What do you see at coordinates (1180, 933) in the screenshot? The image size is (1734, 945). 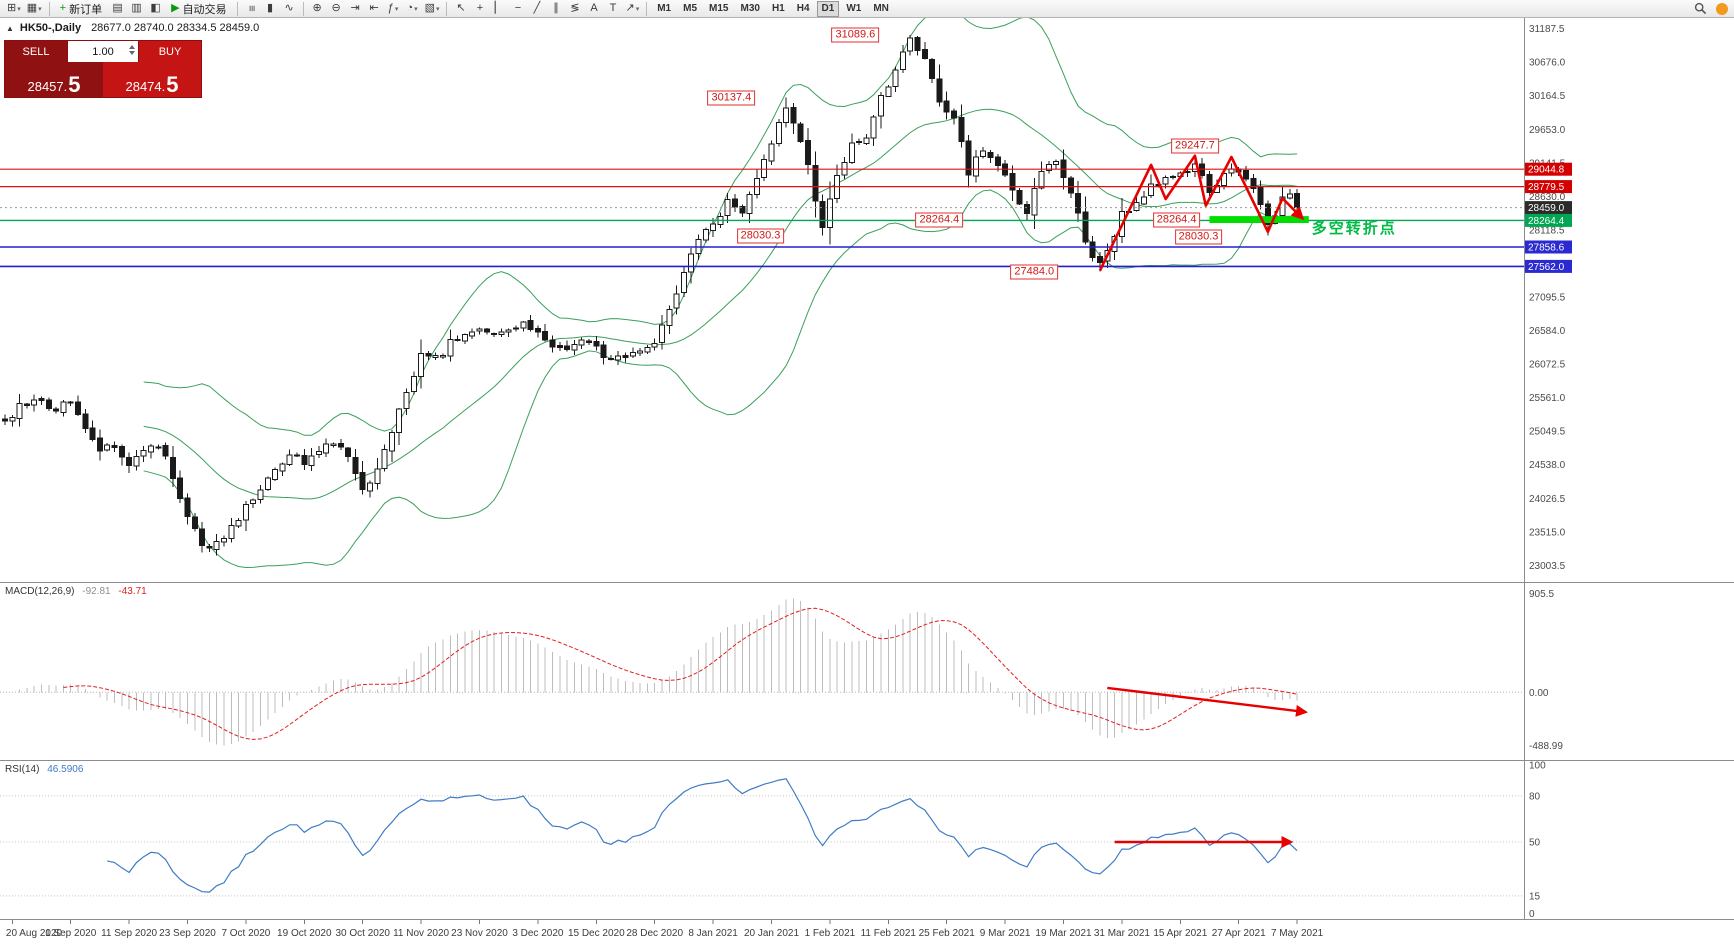 I see `time-axis-label: 15 Apr 2021` at bounding box center [1180, 933].